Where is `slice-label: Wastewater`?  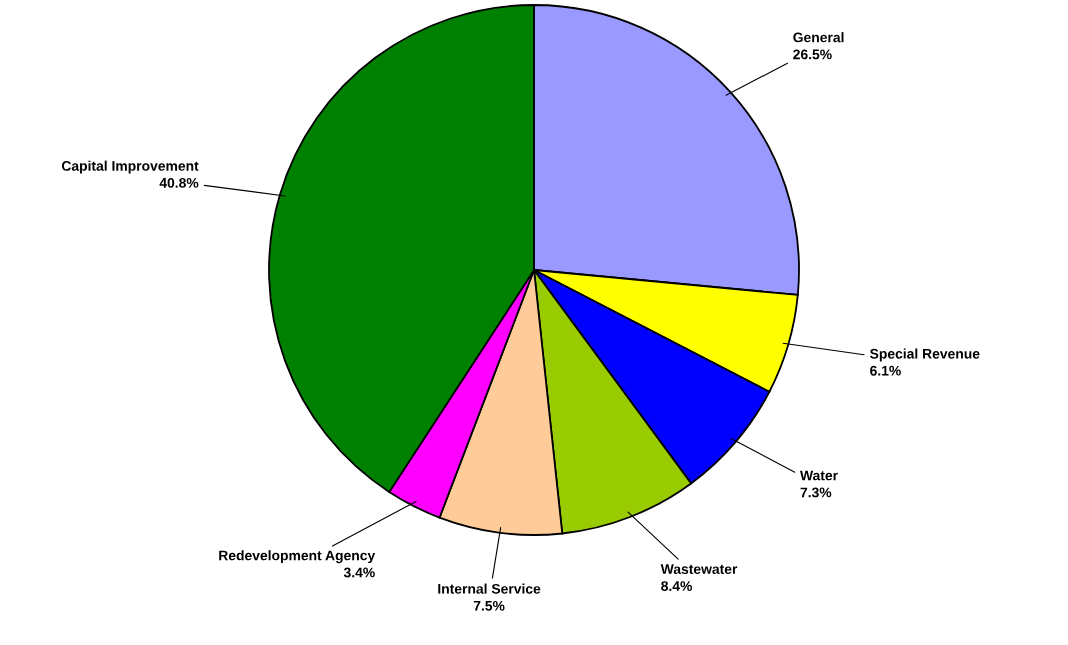
slice-label: Wastewater is located at coordinates (699, 569).